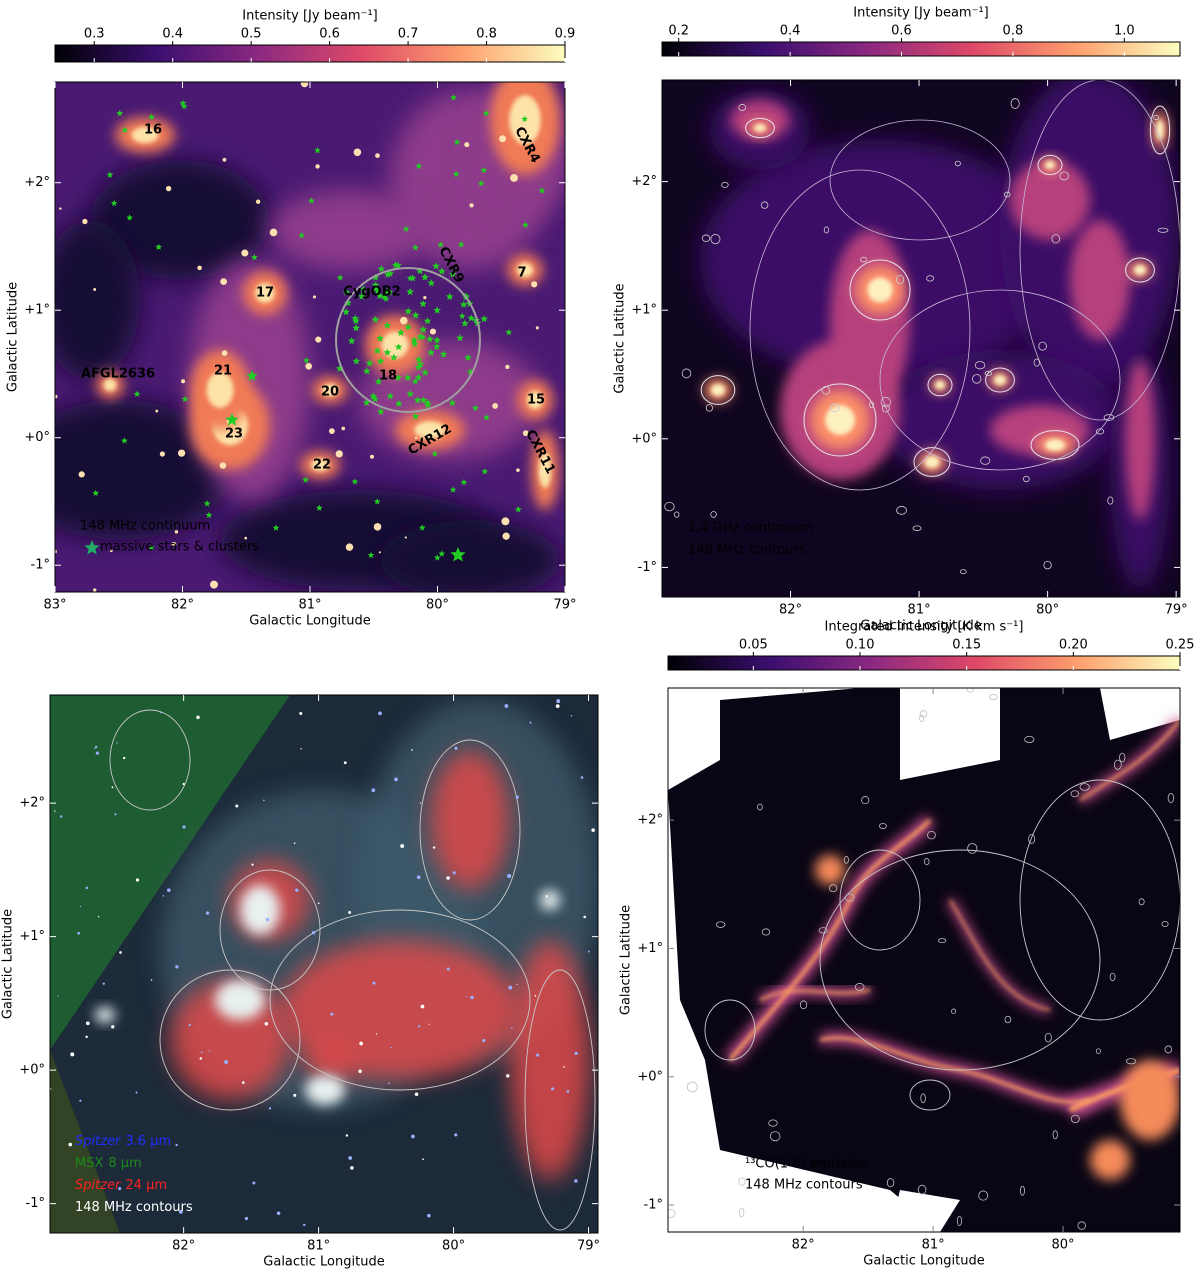 The height and width of the screenshot is (1272, 1200). Describe the element at coordinates (925, 1211) in the screenshot. I see `survey-gap` at that location.